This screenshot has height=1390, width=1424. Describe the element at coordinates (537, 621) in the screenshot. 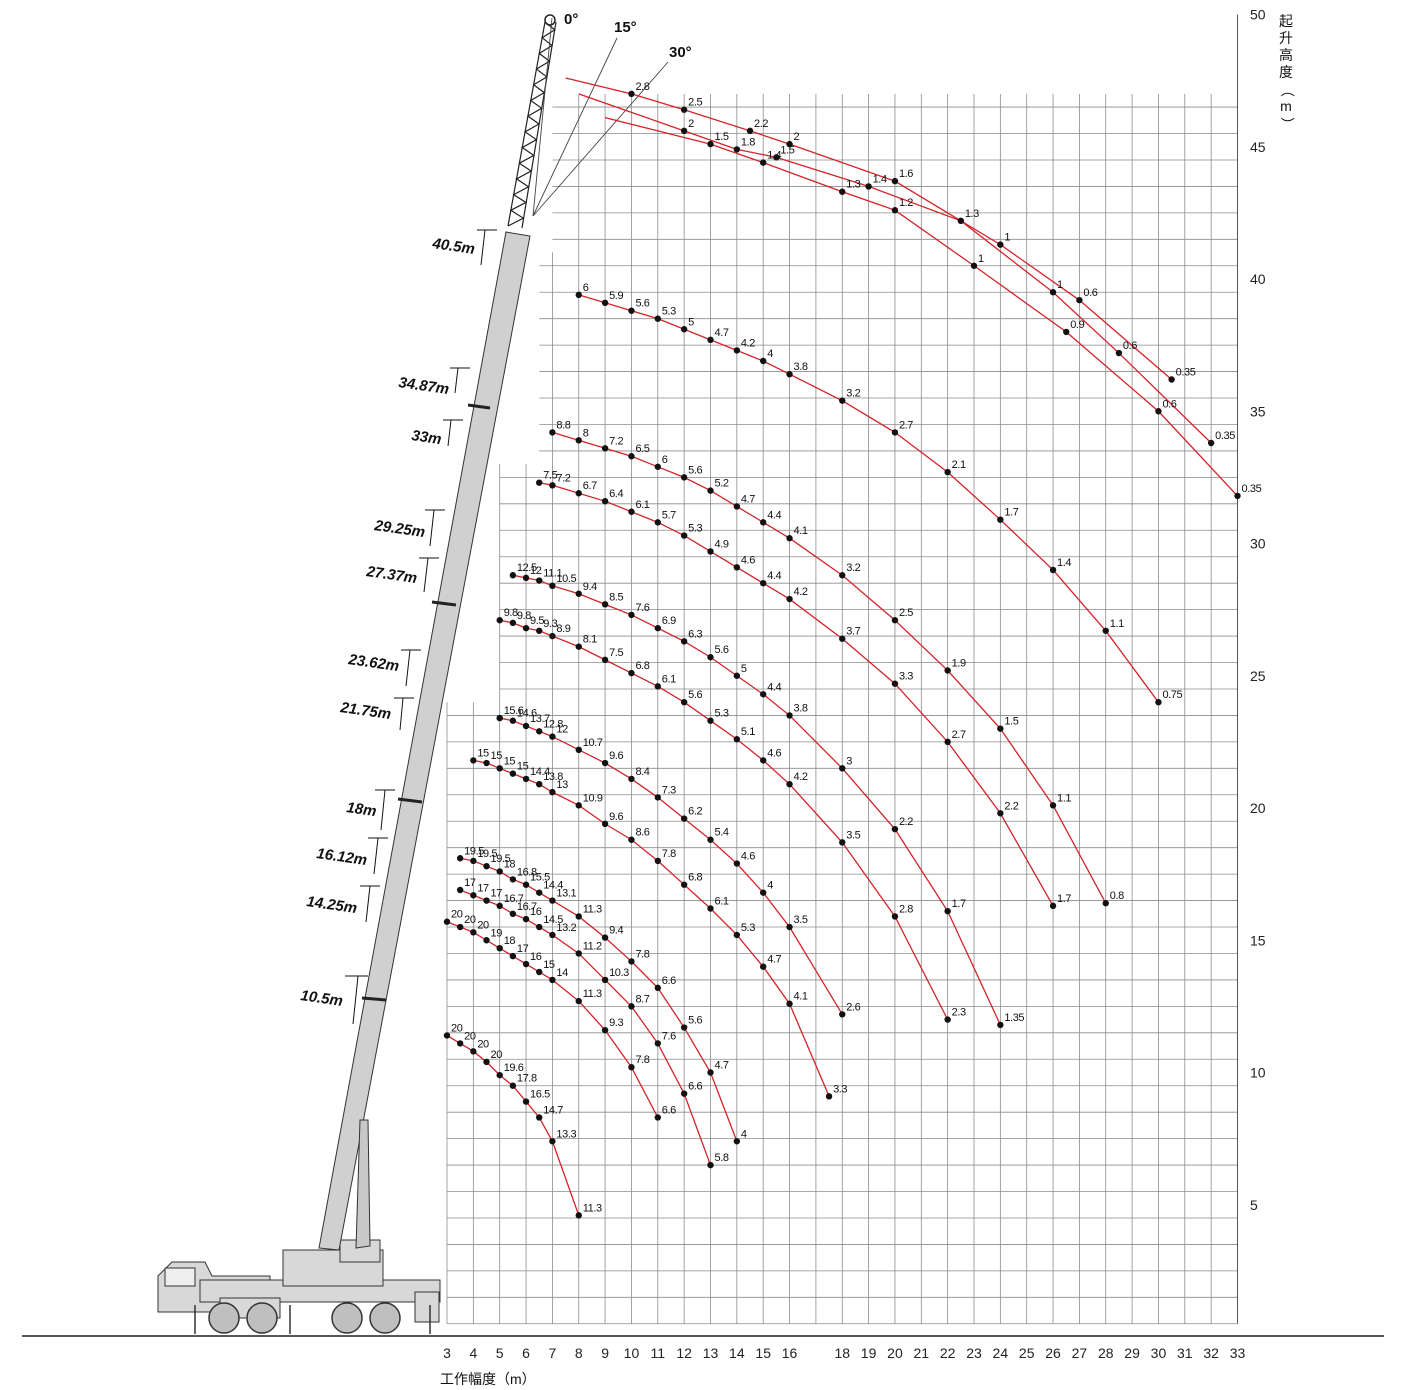

I see `point-label: 9.5` at that location.